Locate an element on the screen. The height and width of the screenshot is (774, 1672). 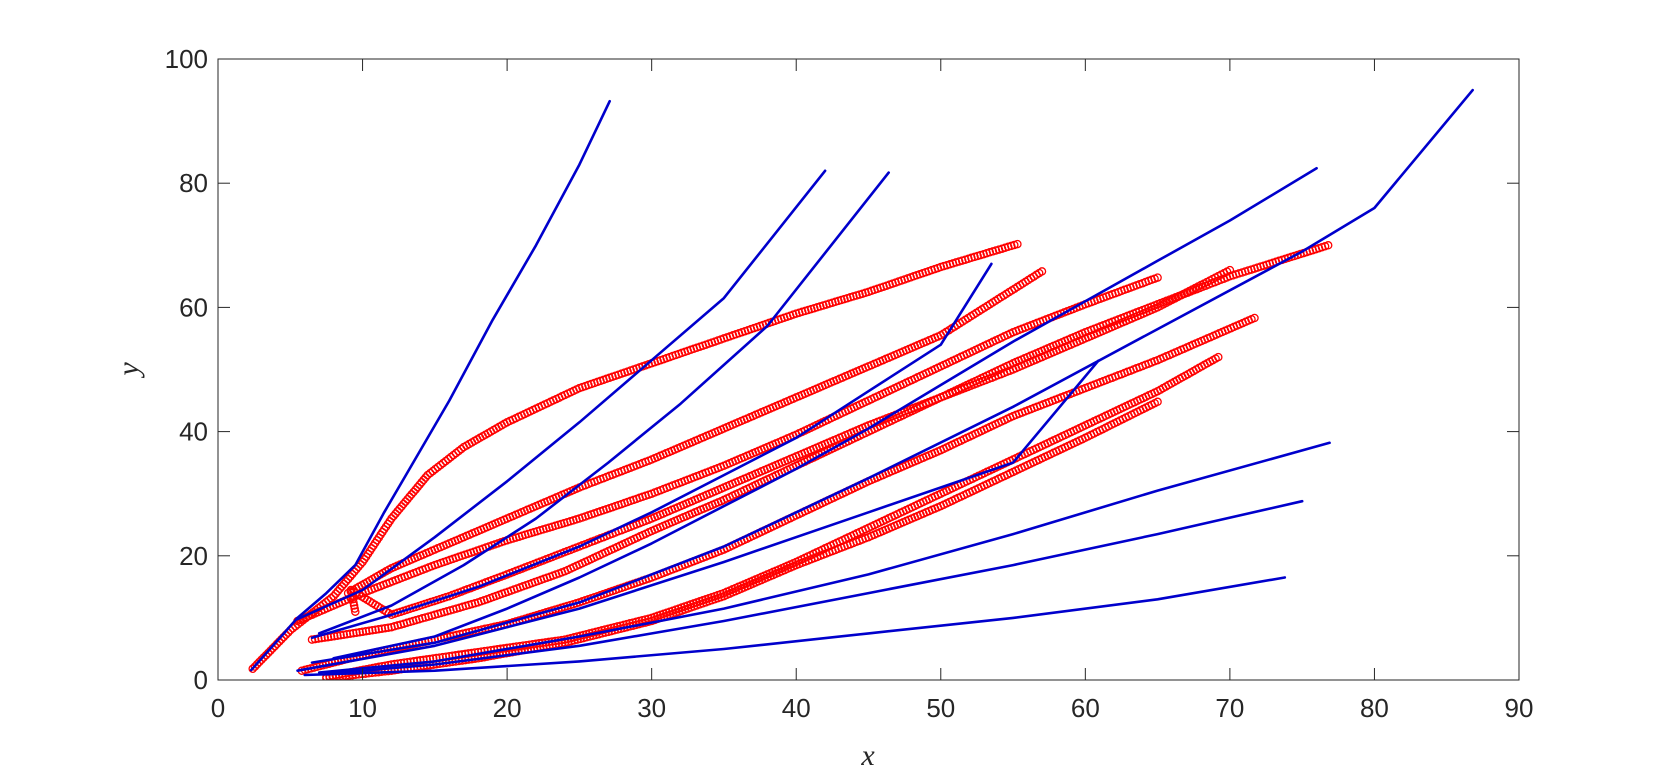
x-tick-label: 90 is located at coordinates (1519, 708).